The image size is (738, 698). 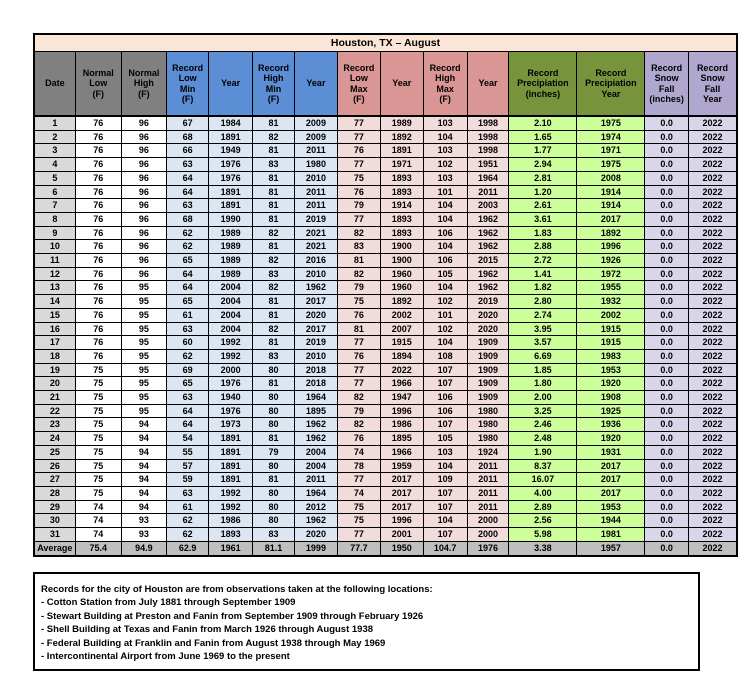 What do you see at coordinates (187, 521) in the screenshot?
I see `data-cell: 62` at bounding box center [187, 521].